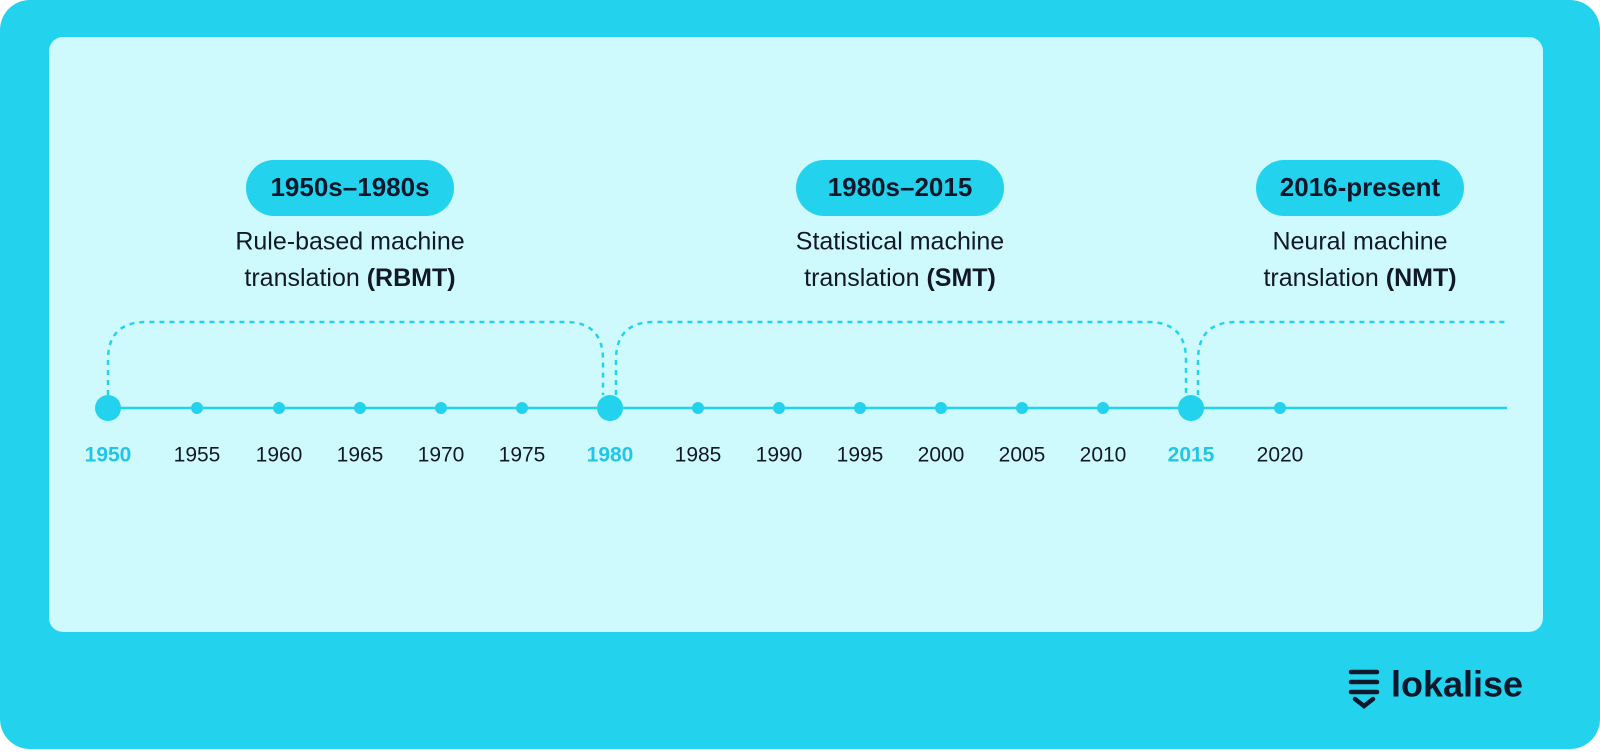  I want to click on brand-logo: lokalise, so click(1435, 686).